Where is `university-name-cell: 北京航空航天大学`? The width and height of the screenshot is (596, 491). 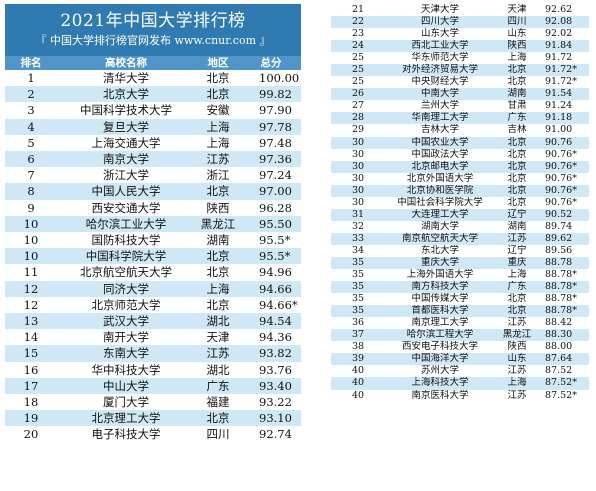 university-name-cell: 北京航空航天大学 is located at coordinates (126, 272).